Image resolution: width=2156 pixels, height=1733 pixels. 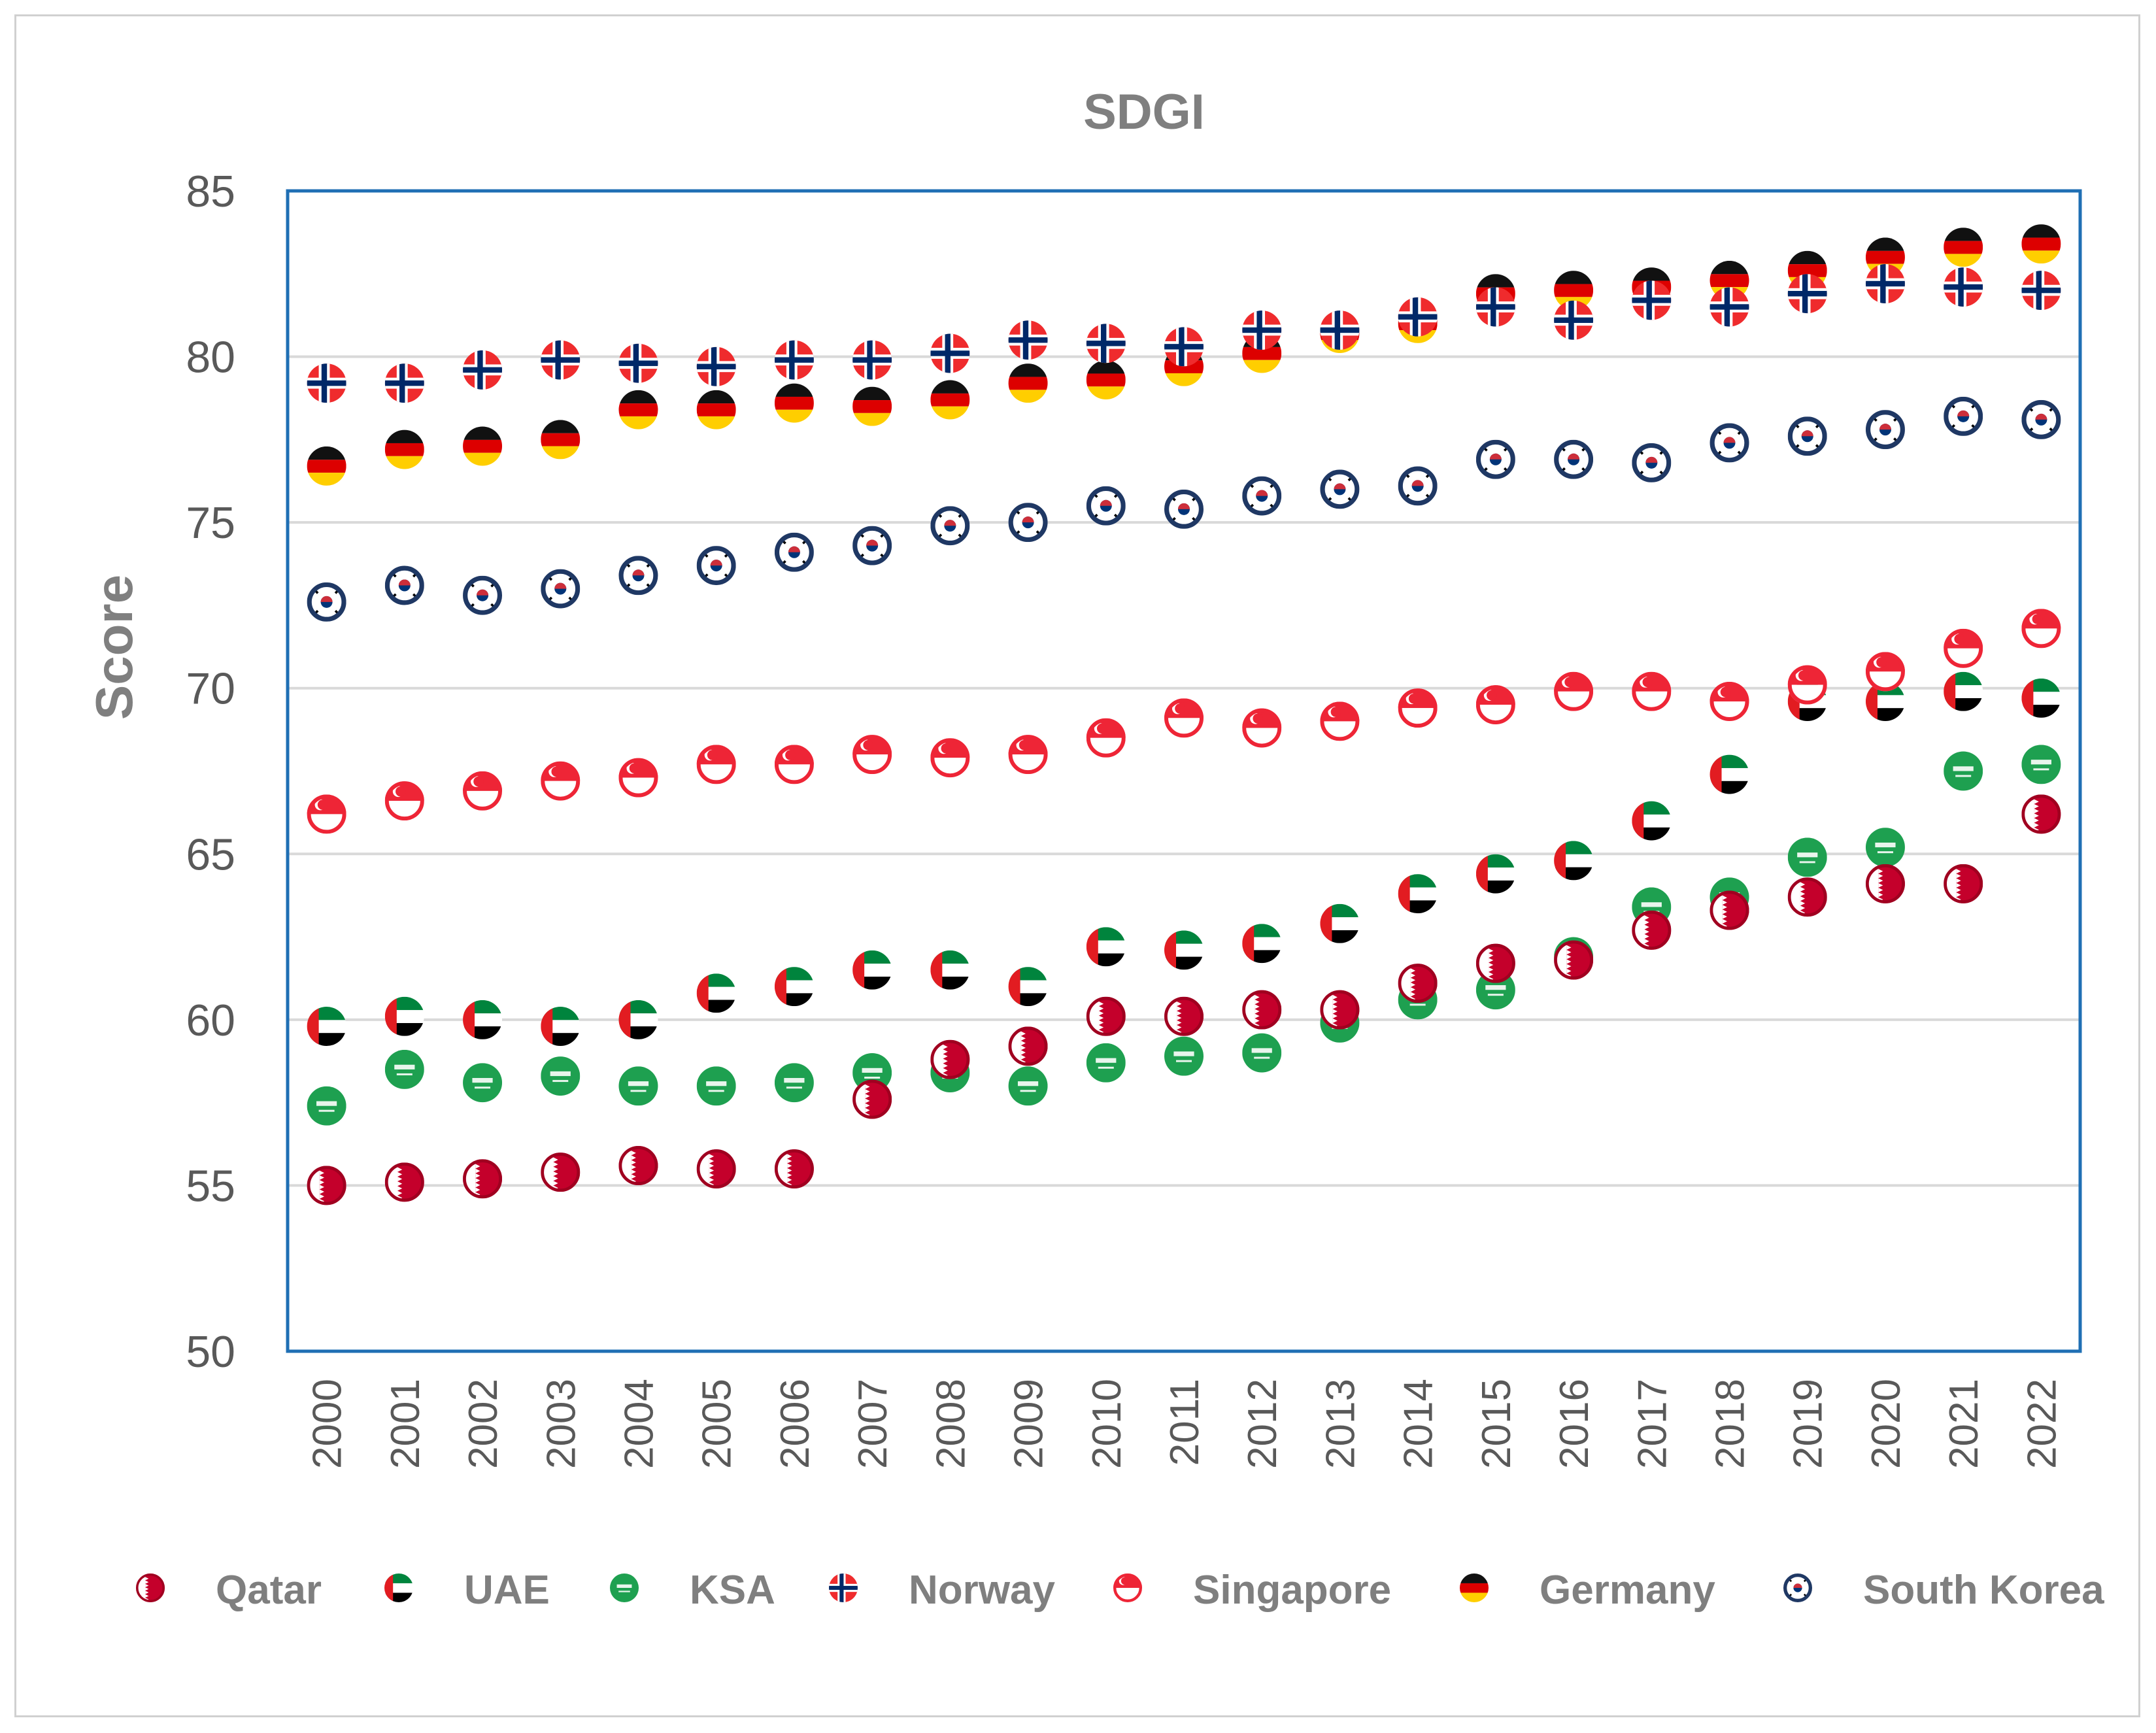 What do you see at coordinates (114, 647) in the screenshot?
I see `y-axis-label: Score` at bounding box center [114, 647].